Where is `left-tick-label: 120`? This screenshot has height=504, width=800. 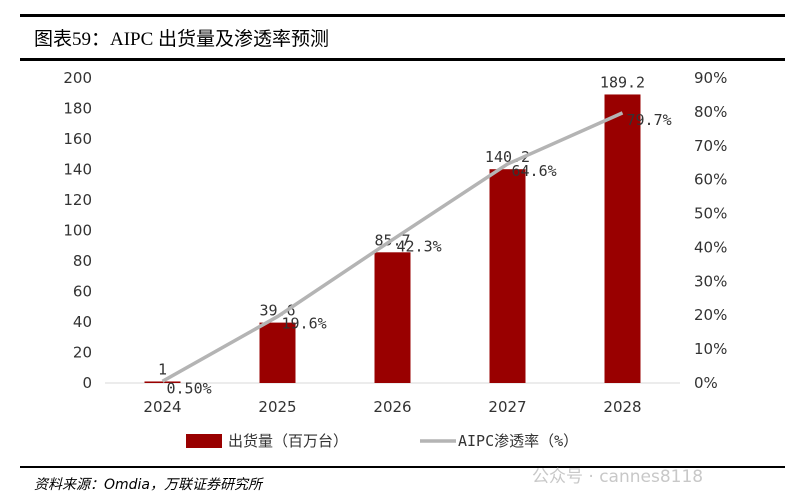
left-tick-label: 120 is located at coordinates (77, 200).